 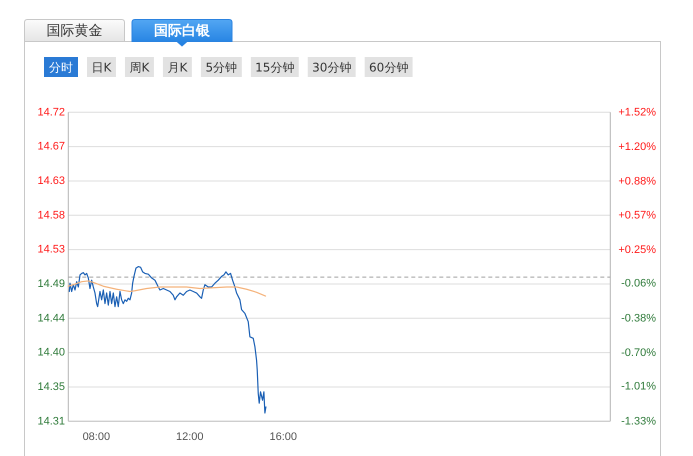 What do you see at coordinates (638, 386) in the screenshot?
I see `y2-tick-label: -1.01%` at bounding box center [638, 386].